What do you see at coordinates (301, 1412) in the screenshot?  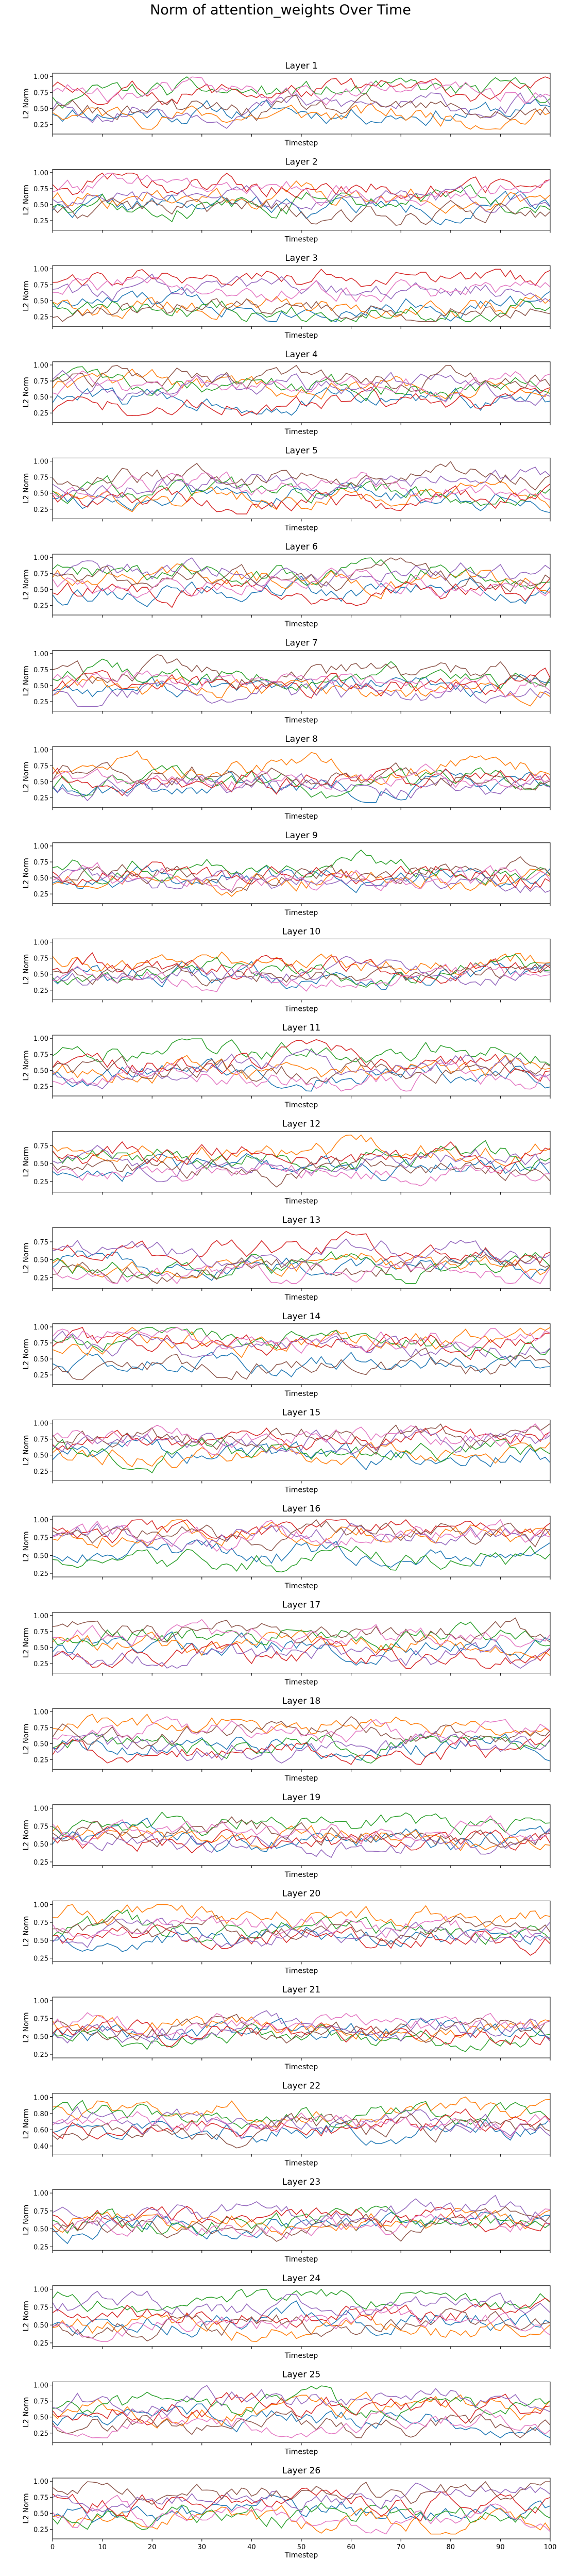 I see `subplot-title: Layer 15` at bounding box center [301, 1412].